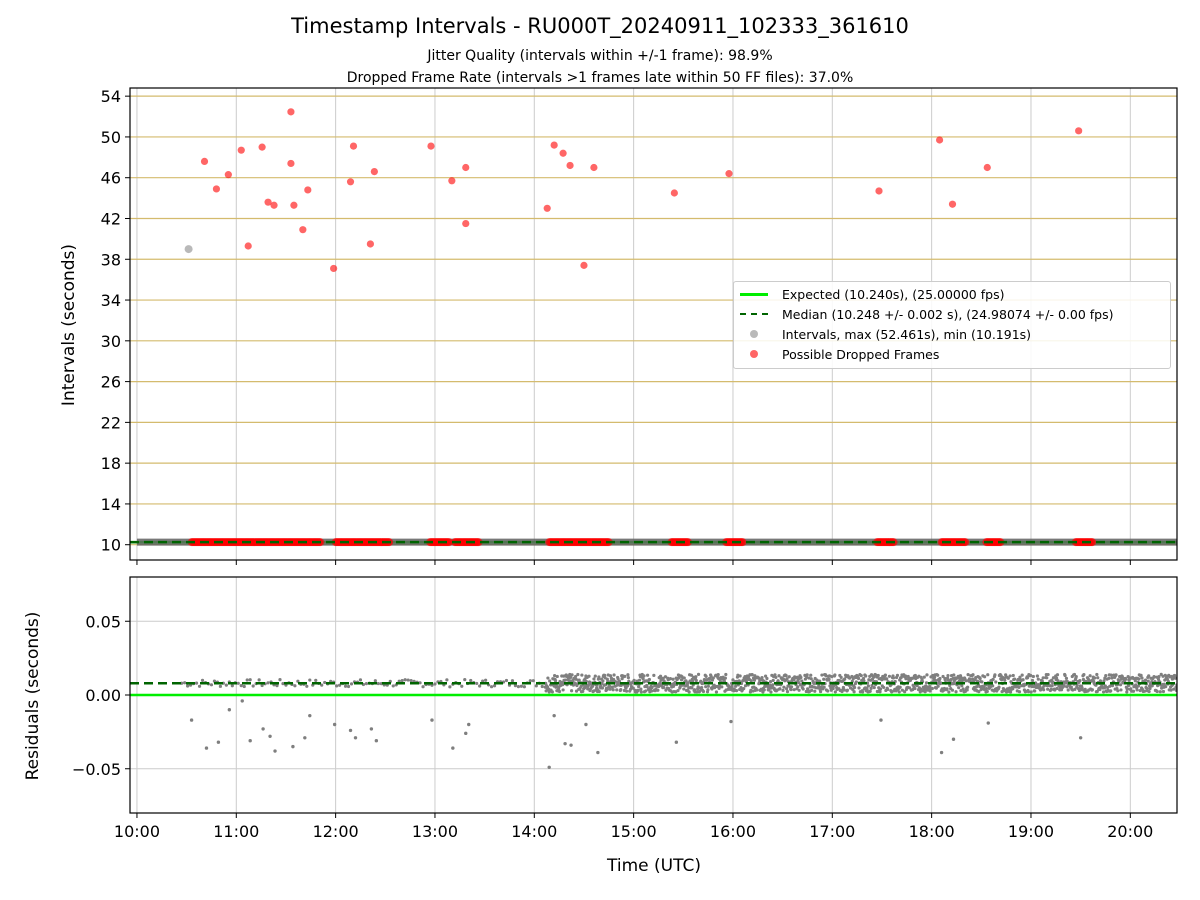 The width and height of the screenshot is (1200, 900). I want to click on legend-line-expected, so click(757, 294).